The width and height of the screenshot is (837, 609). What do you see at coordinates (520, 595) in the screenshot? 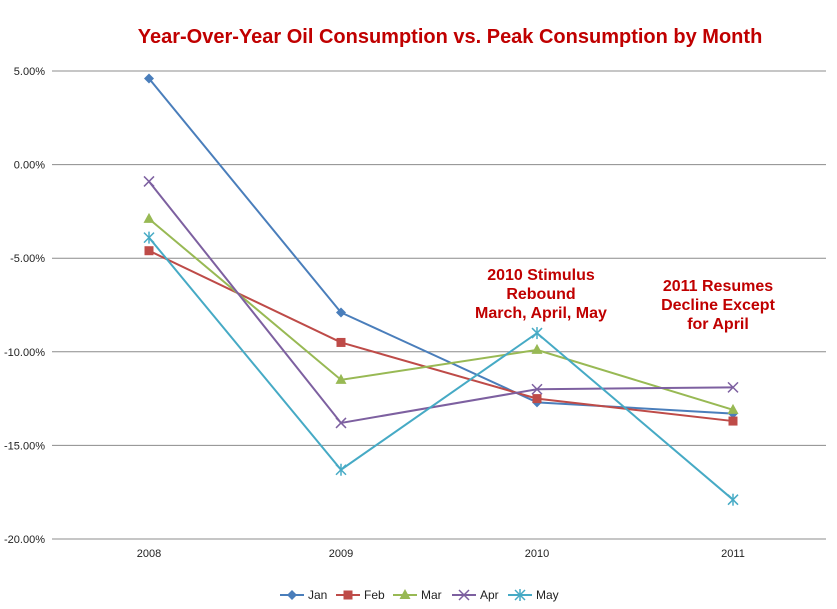
I see `legend-marker-may` at bounding box center [520, 595].